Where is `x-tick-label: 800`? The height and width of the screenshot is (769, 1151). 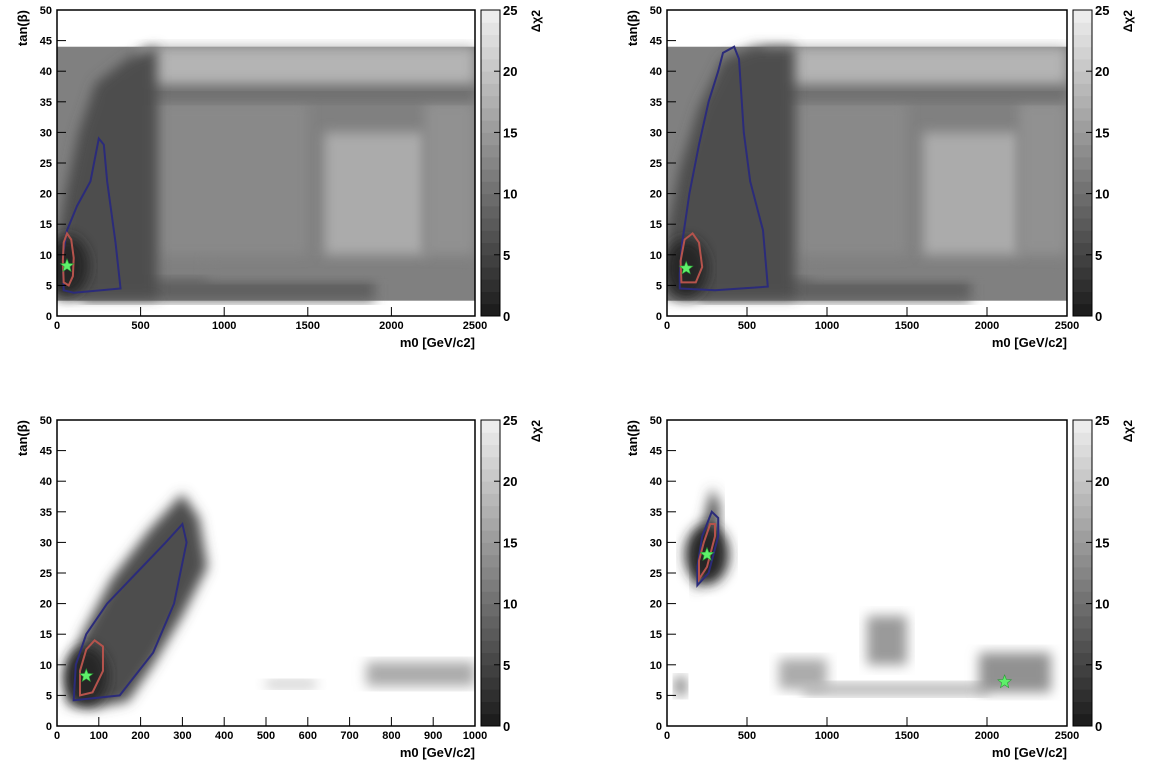
x-tick-label: 800 is located at coordinates (391, 736).